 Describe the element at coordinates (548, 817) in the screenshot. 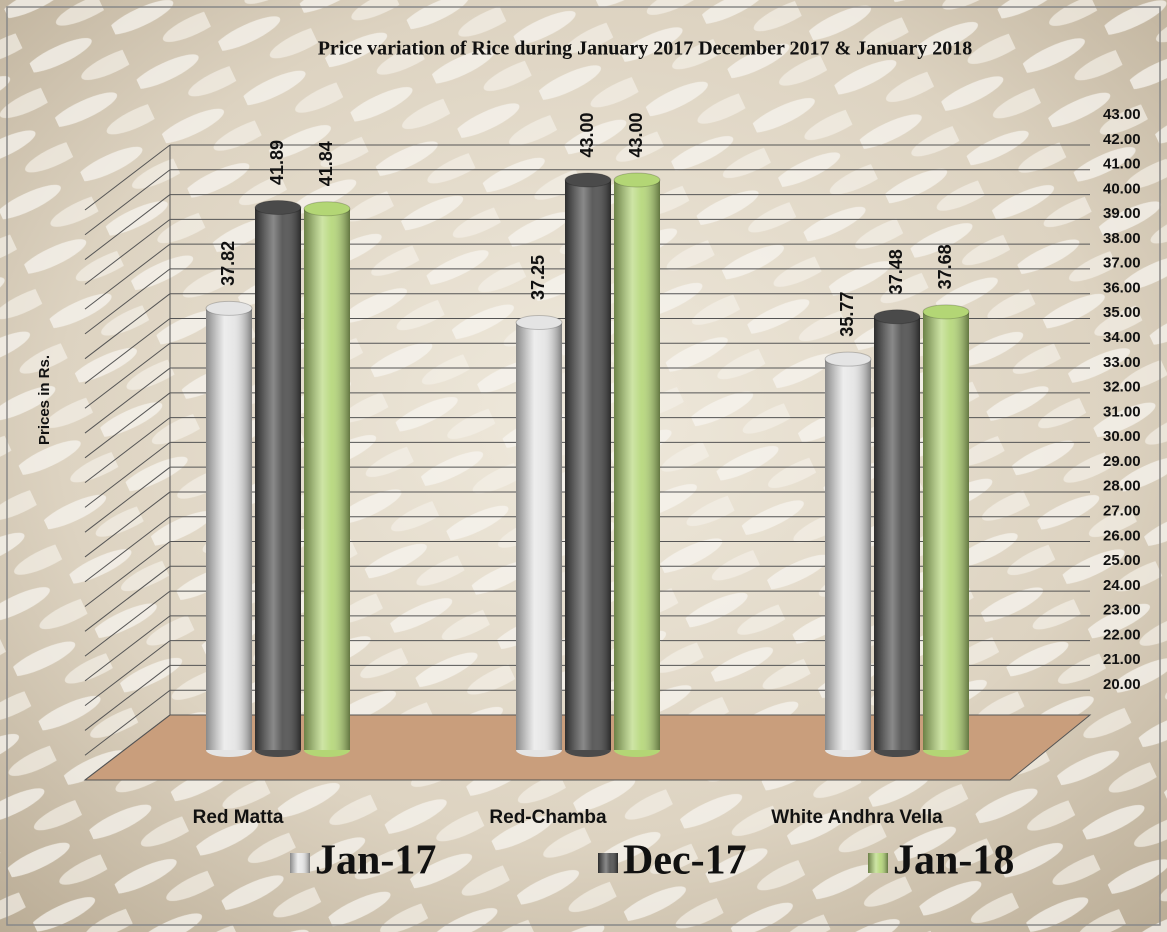

I see `x-tick-label: Red-Chamba` at that location.